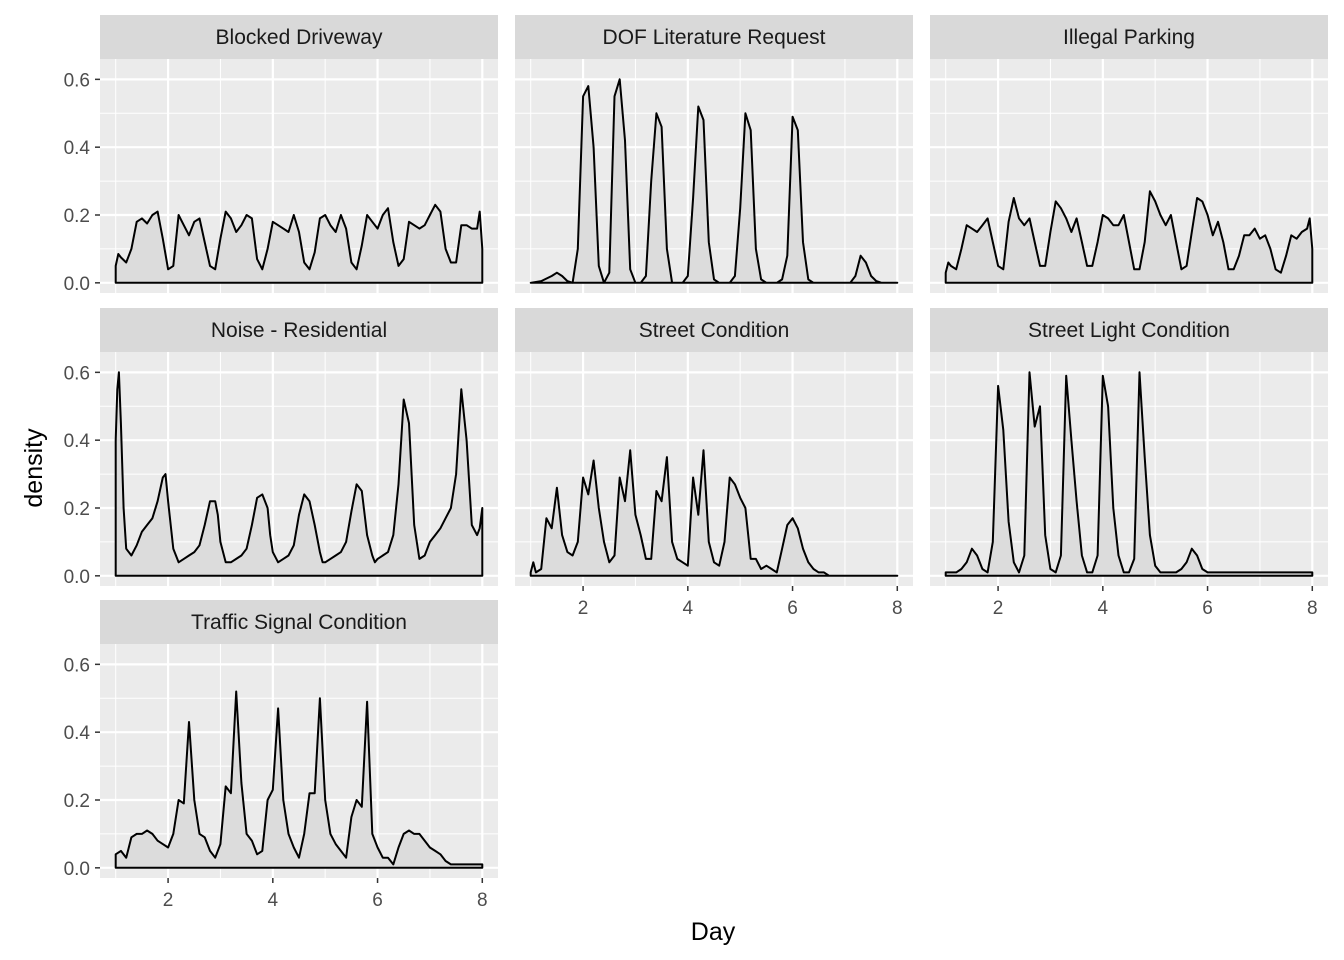 The image size is (1344, 960). I want to click on strip-label: Traffic Signal Condition, so click(299, 622).